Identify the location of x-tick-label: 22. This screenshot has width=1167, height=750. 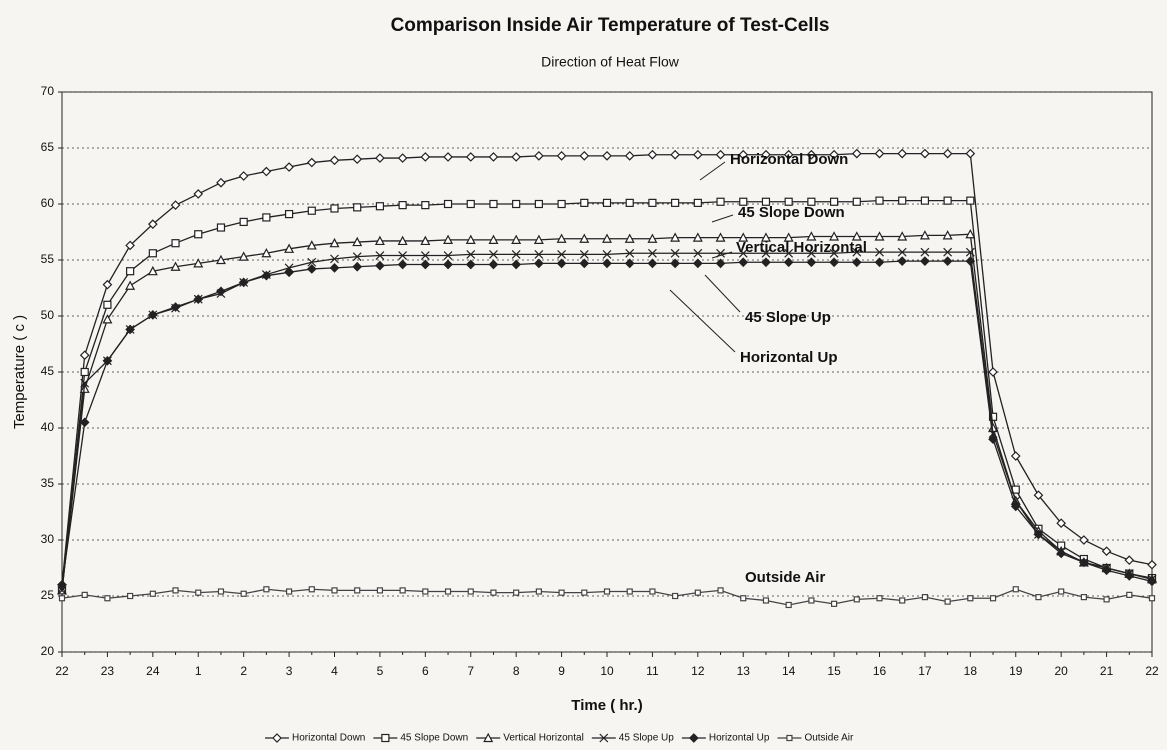
(1152, 671).